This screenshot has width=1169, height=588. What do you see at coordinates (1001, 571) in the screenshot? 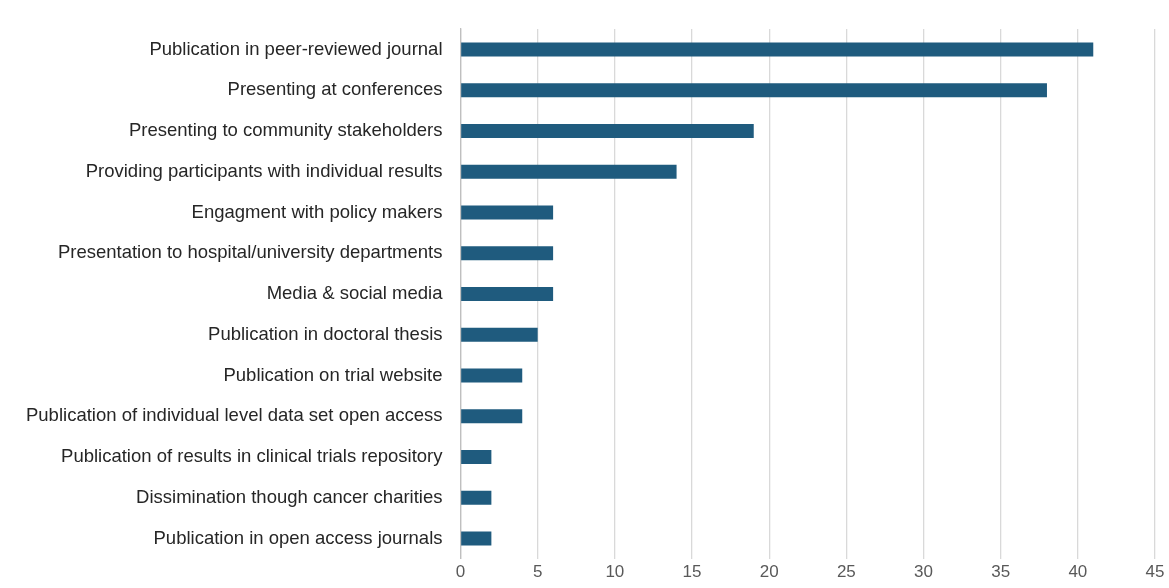
I see `x-tick-label: 35` at bounding box center [1001, 571].